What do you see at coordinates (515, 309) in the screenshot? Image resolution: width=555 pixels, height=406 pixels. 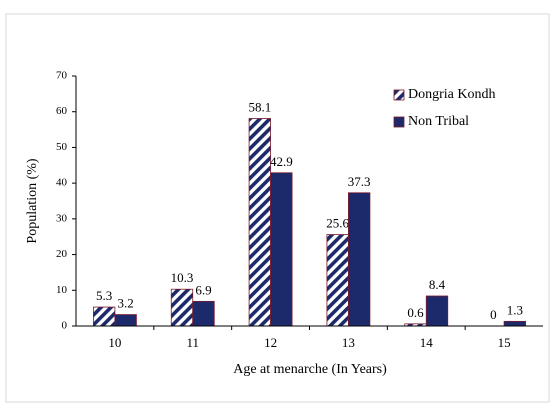 I see `value-label: 1.3` at bounding box center [515, 309].